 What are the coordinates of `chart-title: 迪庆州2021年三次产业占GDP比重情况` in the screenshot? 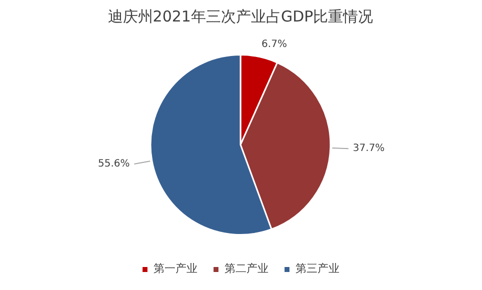 It's located at (241, 17).